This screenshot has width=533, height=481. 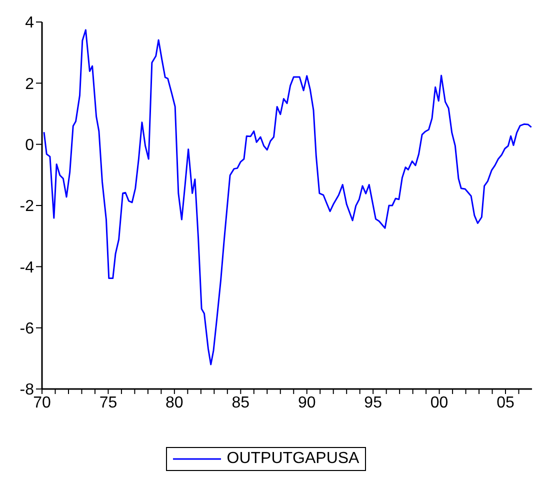 I want to click on x-tick-label: 95, so click(x=373, y=403).